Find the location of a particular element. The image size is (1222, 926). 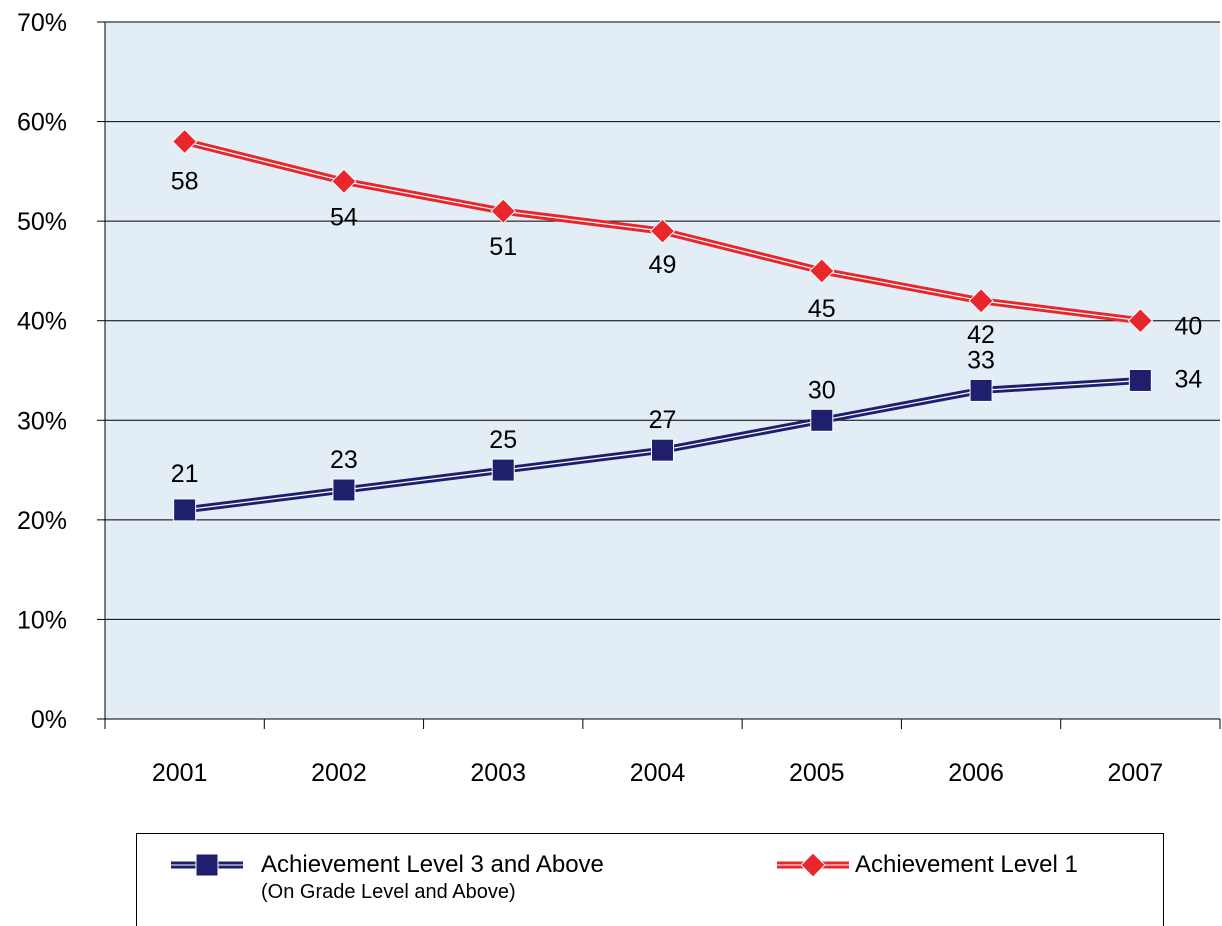

legend-sublabel-level3: (On Grade Level and Above) is located at coordinates (388, 892).